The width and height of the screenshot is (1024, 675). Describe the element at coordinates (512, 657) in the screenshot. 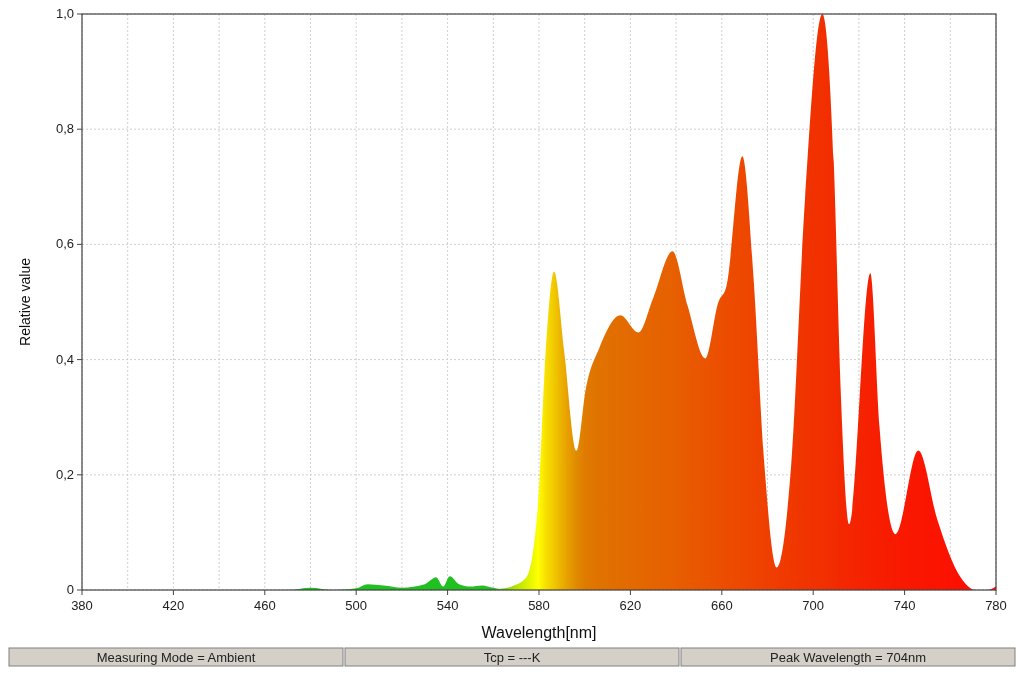

I see `text: Tcp = ---K` at that location.